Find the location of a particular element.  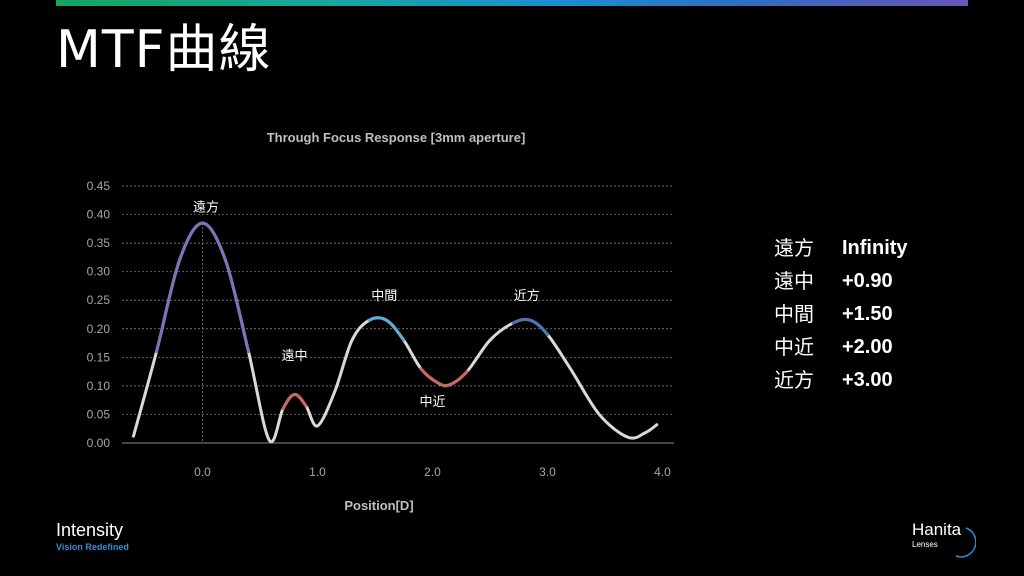

zone-label: 遠中 is located at coordinates (294, 356).